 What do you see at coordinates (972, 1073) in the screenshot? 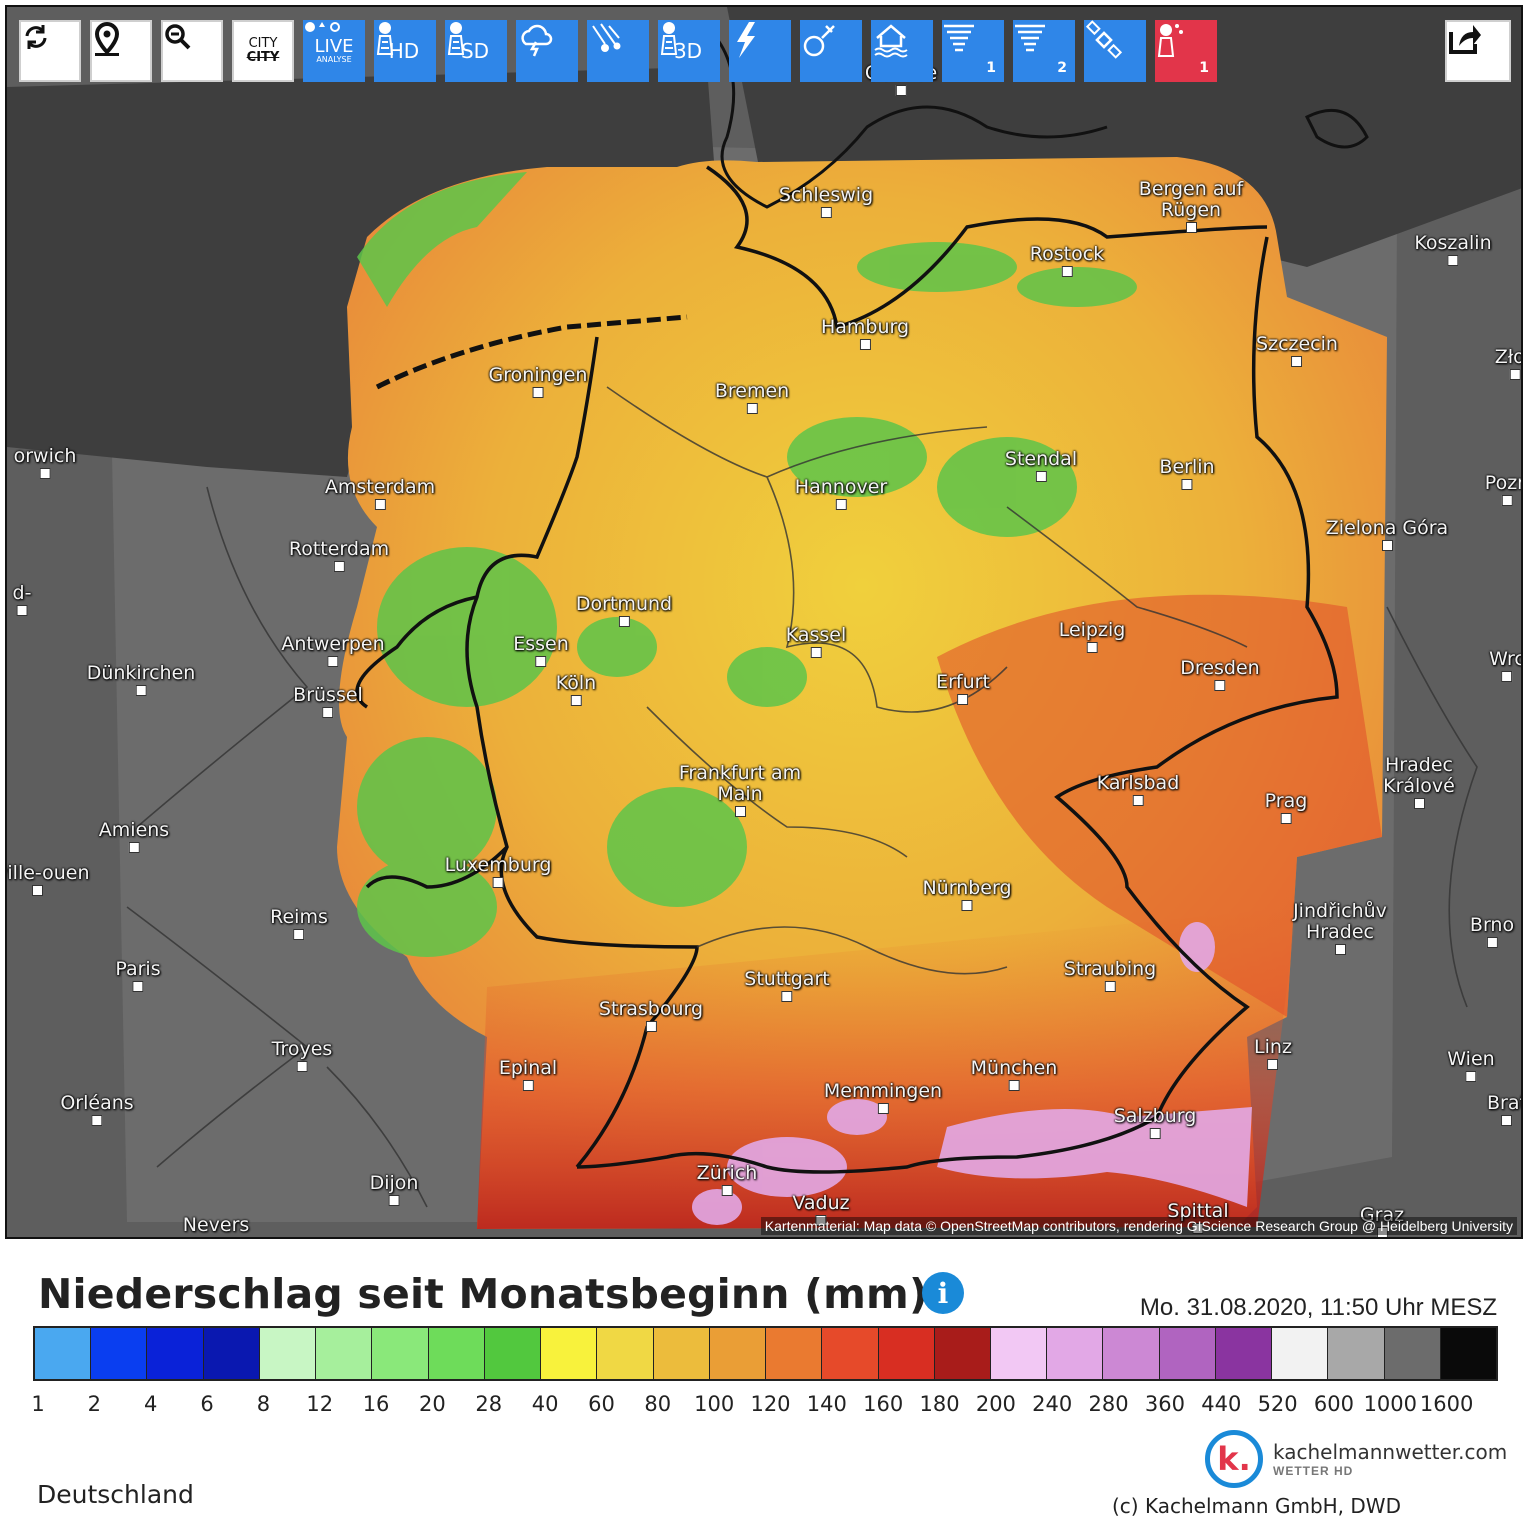
I see `extreme-rain-areas` at bounding box center [972, 1073].